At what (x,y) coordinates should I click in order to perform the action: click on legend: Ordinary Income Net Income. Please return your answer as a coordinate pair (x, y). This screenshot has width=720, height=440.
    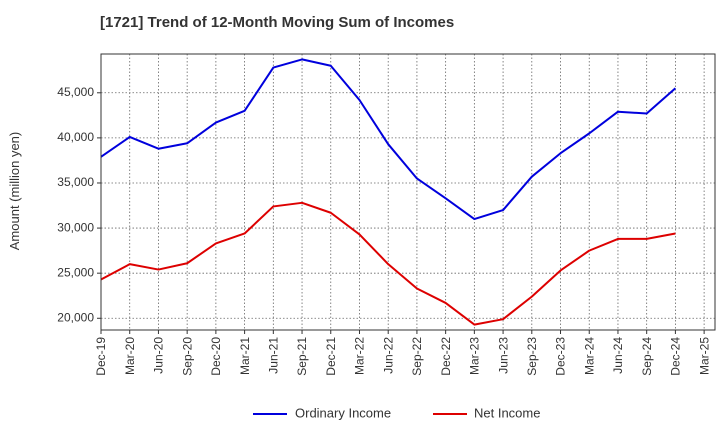
    Looking at the image, I should click on (396, 412).